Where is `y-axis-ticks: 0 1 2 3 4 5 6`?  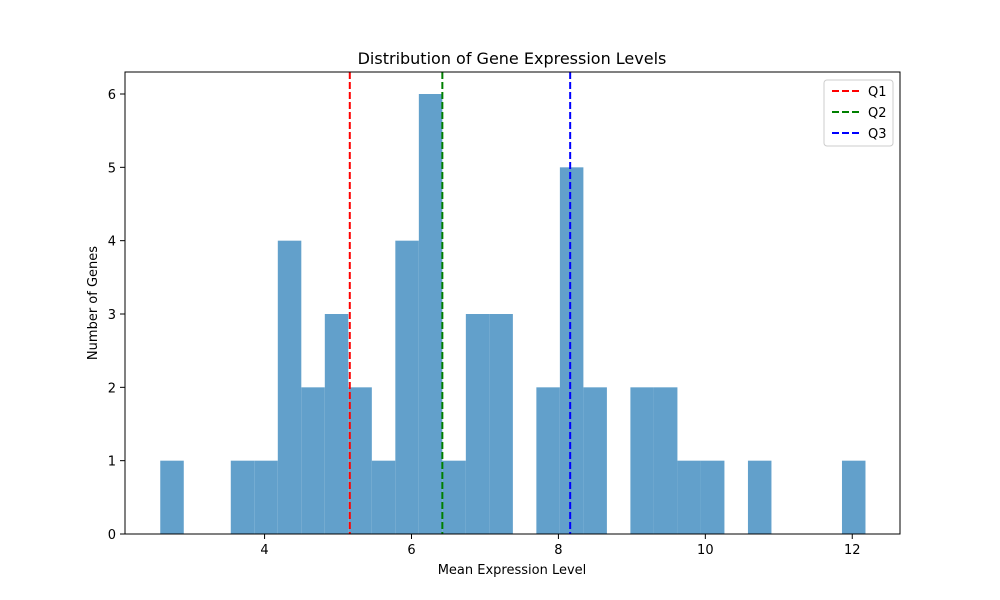 y-axis-ticks: 0 1 2 3 4 5 6 is located at coordinates (116, 315).